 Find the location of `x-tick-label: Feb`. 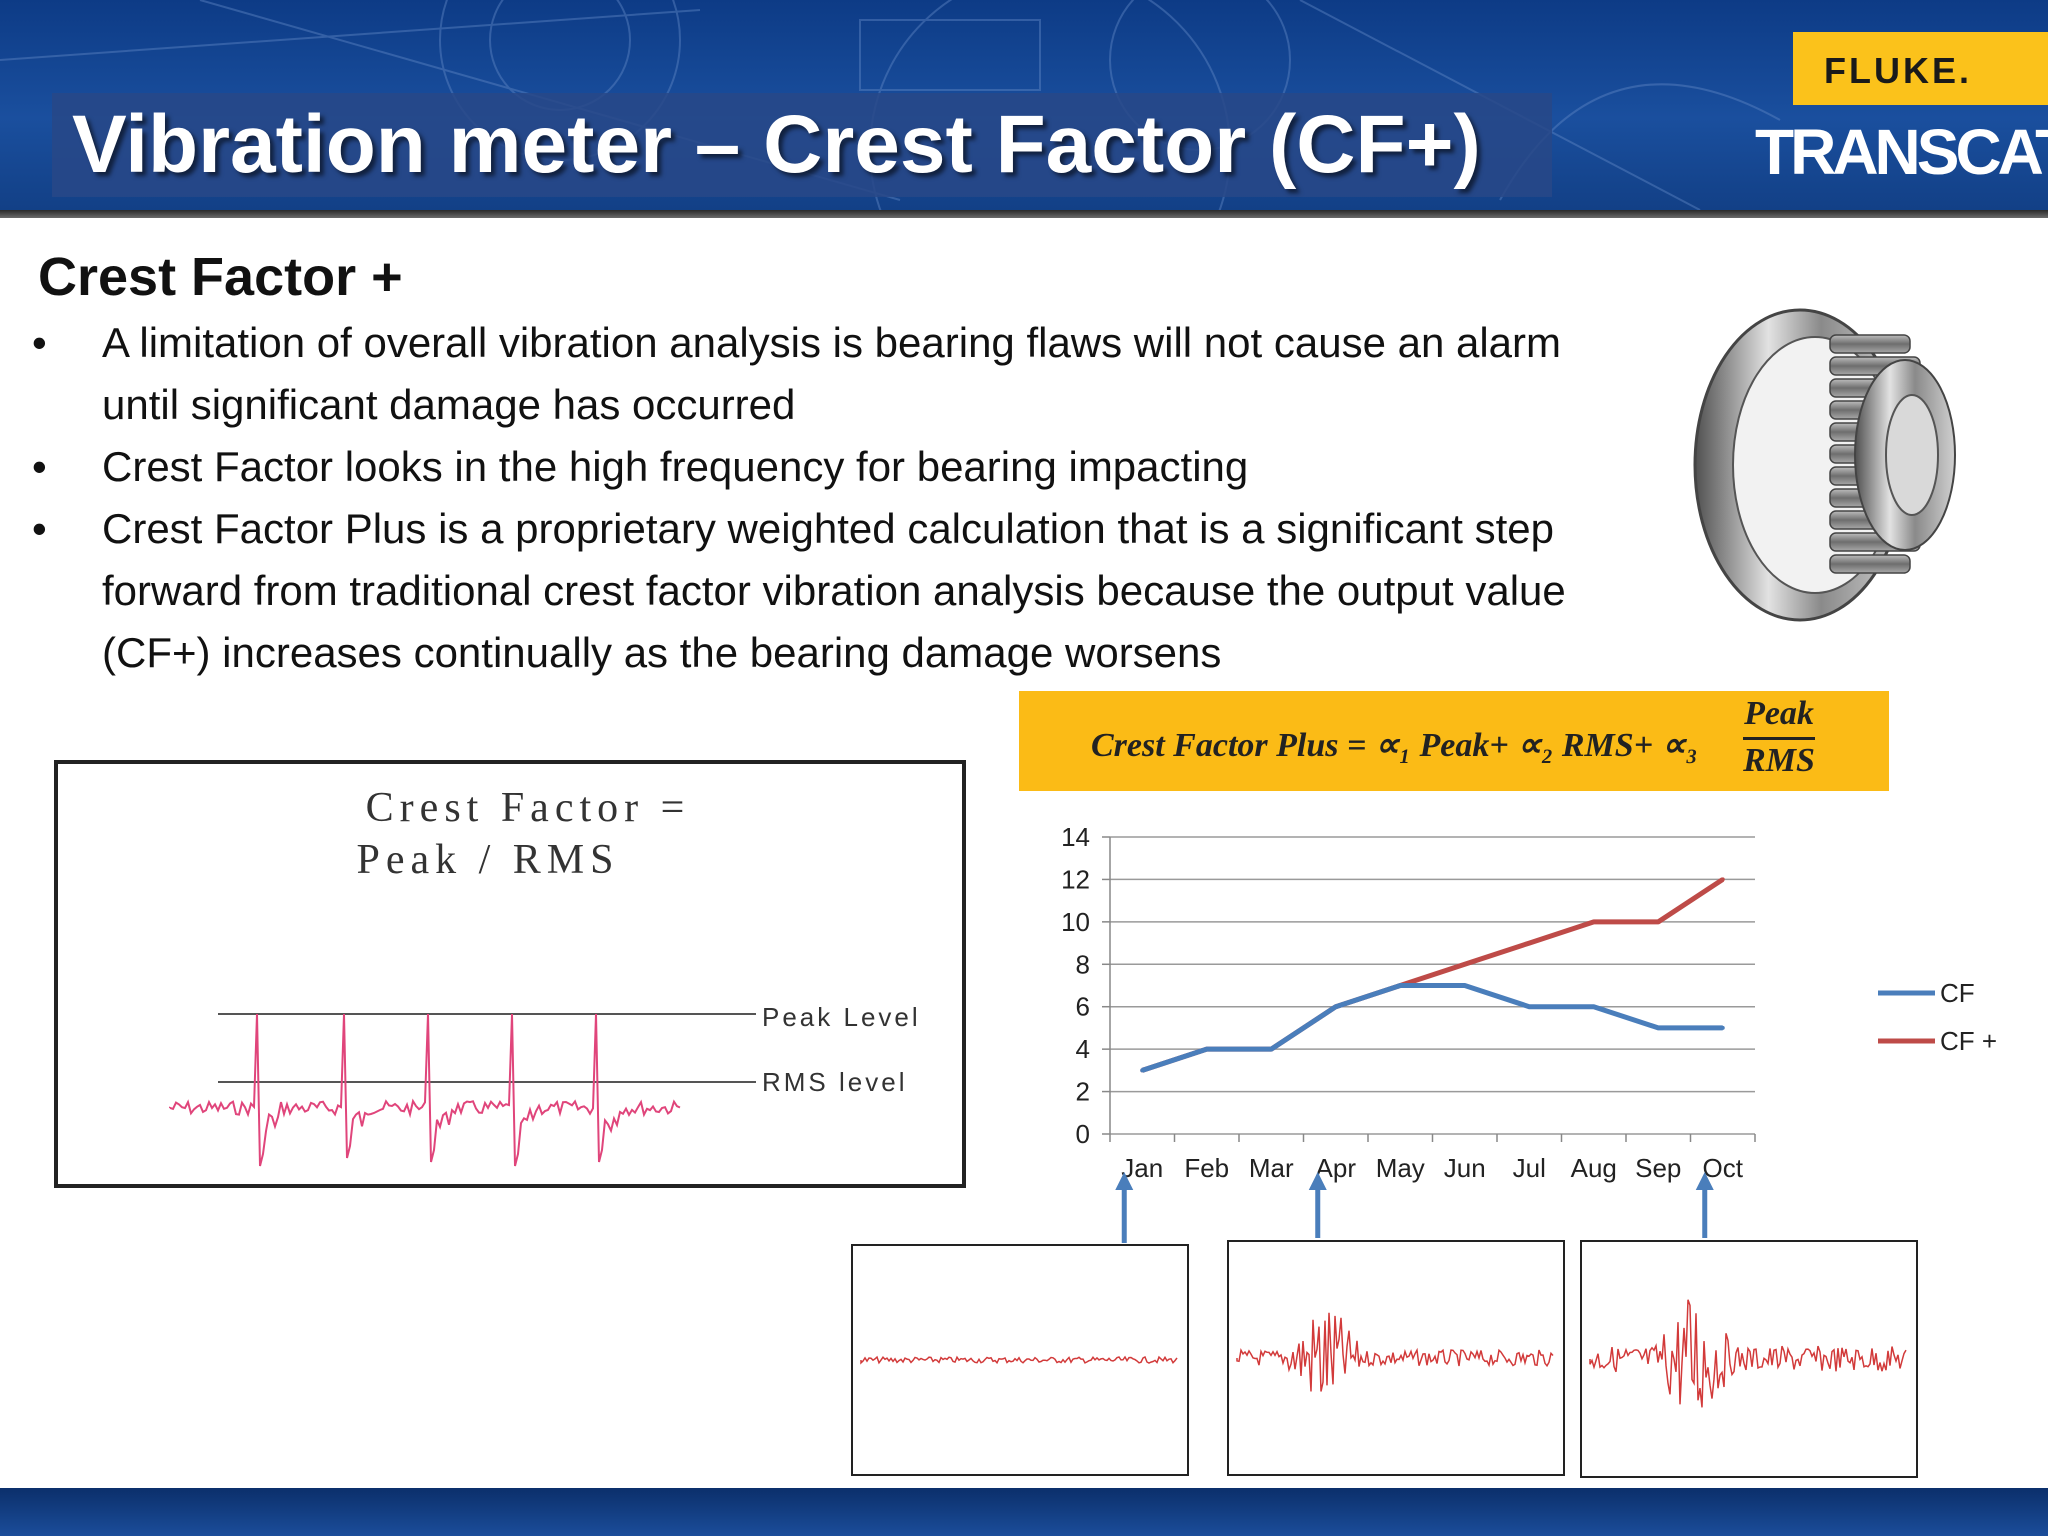

x-tick-label: Feb is located at coordinates (1206, 1168).